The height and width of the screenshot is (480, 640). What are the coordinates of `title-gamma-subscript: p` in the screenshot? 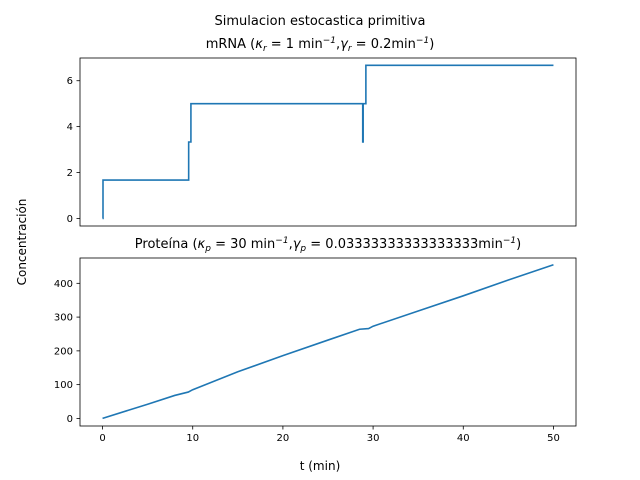 It's located at (302, 249).